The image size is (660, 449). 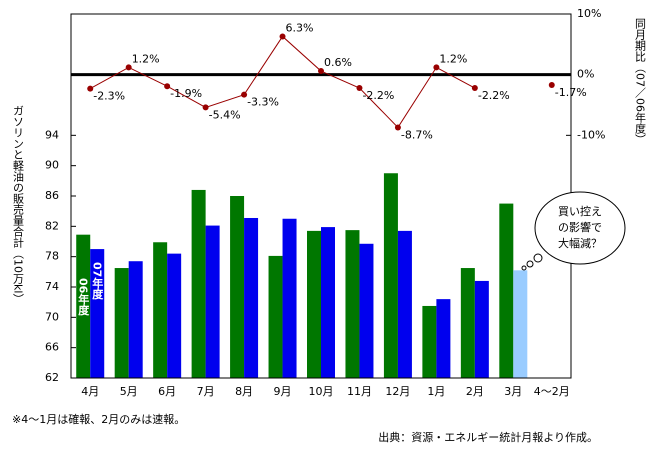 What do you see at coordinates (300, 27) in the screenshot?
I see `data-label: 6.3%` at bounding box center [300, 27].